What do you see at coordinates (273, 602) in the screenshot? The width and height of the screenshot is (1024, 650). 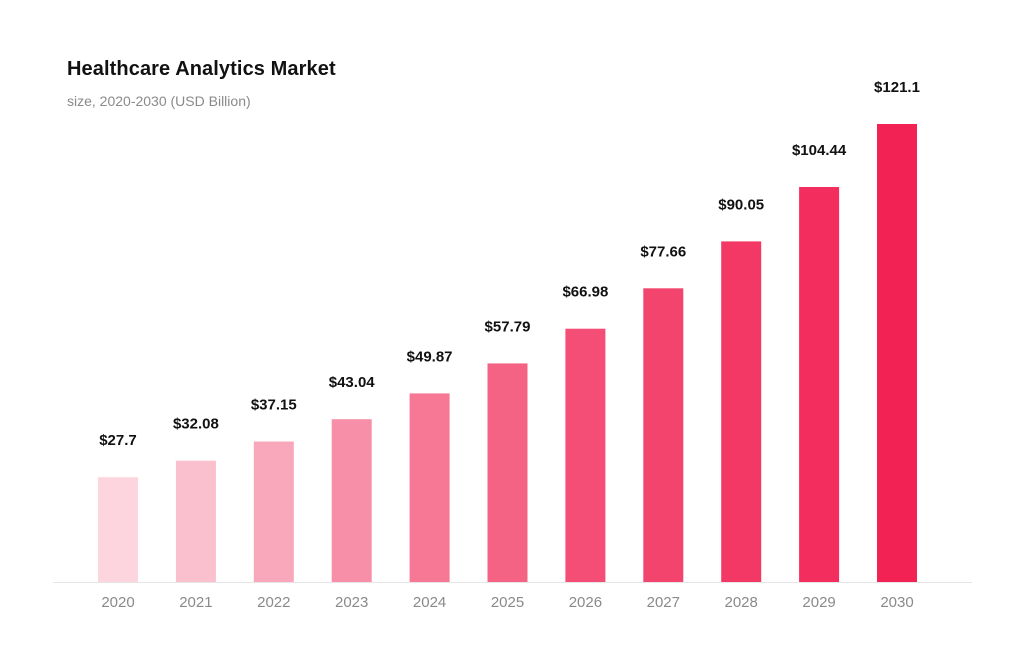 I see `x-tick-label-2022: 2022` at bounding box center [273, 602].